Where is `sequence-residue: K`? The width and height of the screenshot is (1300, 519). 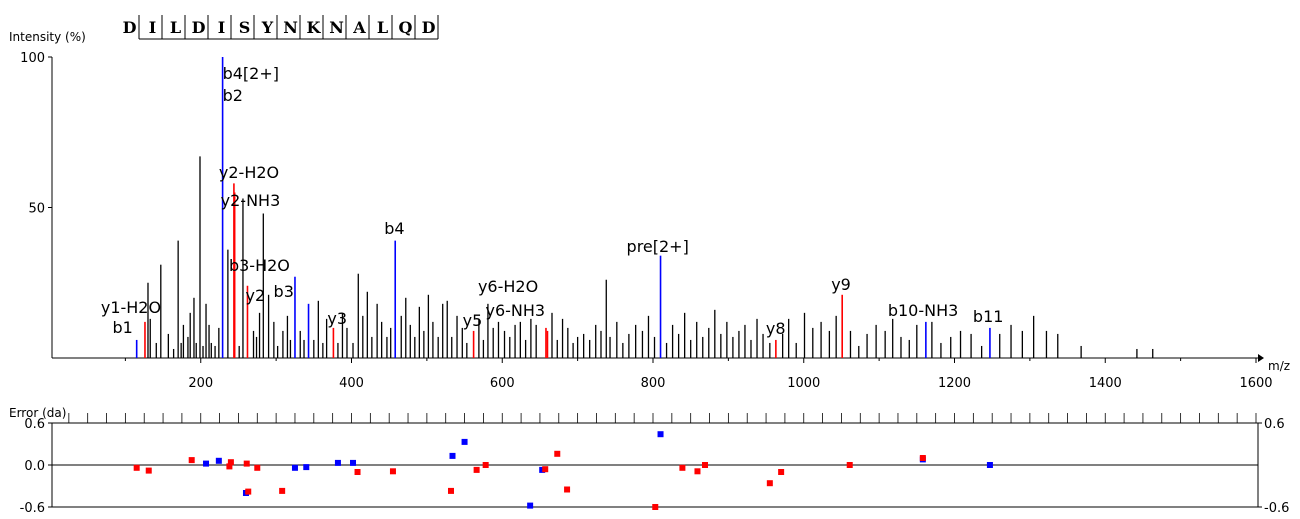 sequence-residue: K is located at coordinates (312, 27).